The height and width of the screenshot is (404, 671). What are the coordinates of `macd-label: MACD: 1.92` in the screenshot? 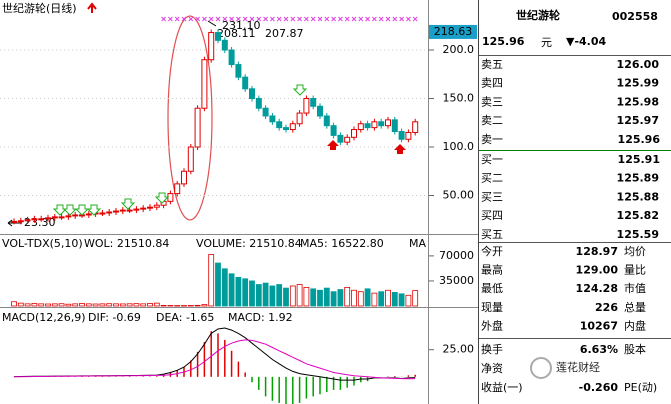 It's located at (260, 317).